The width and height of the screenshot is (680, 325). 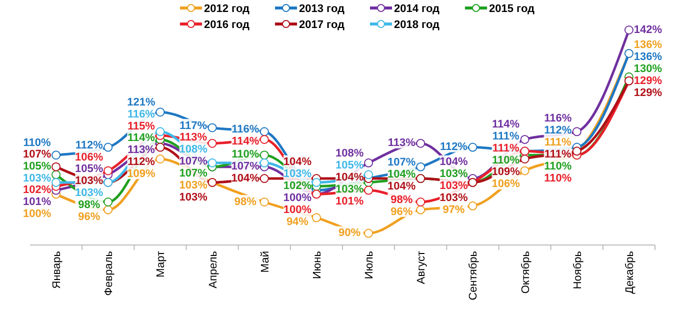 What do you see at coordinates (578, 270) in the screenshot?
I see `x-tick-label: Ноябрь` at bounding box center [578, 270].